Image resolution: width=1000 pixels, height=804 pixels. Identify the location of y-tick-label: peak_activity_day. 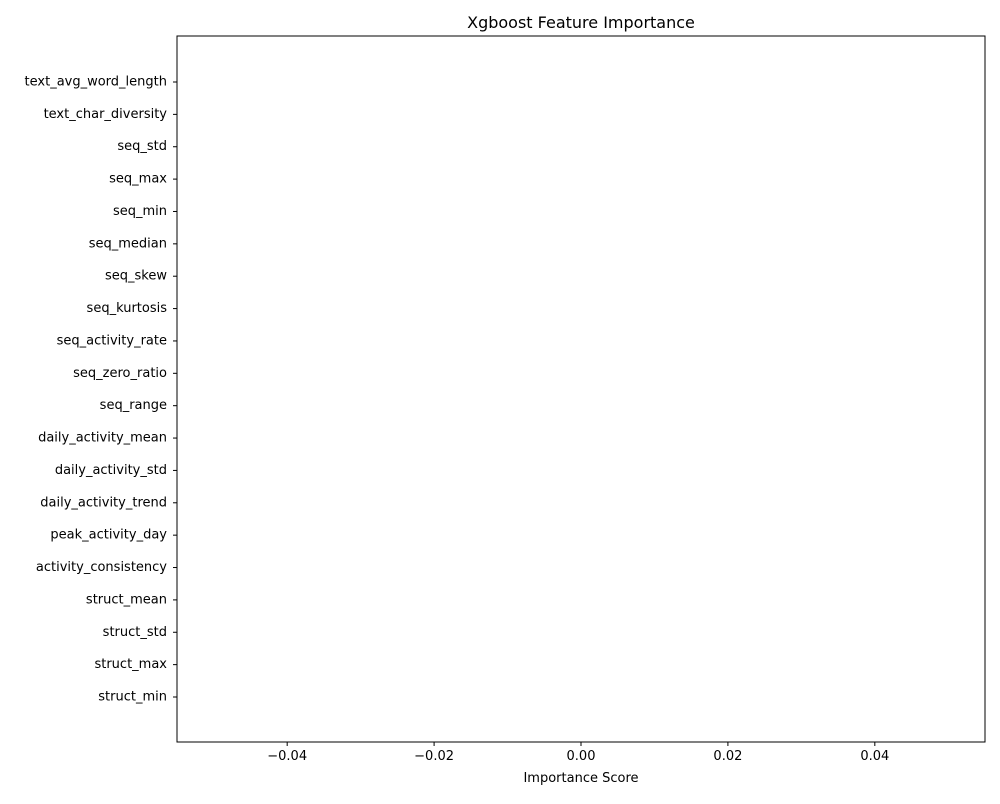
(108, 535).